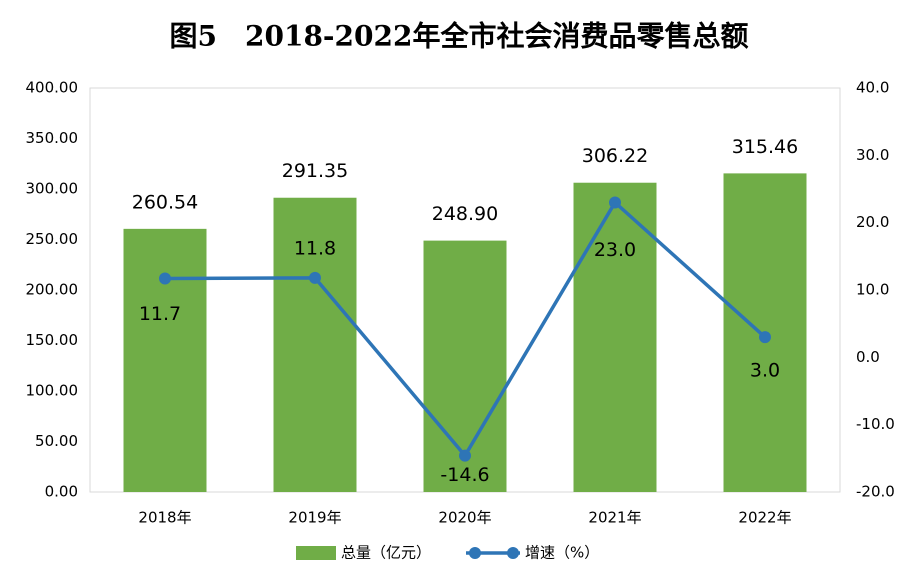 The width and height of the screenshot is (918, 588). I want to click on y-tick-label: 350.00, so click(52, 138).